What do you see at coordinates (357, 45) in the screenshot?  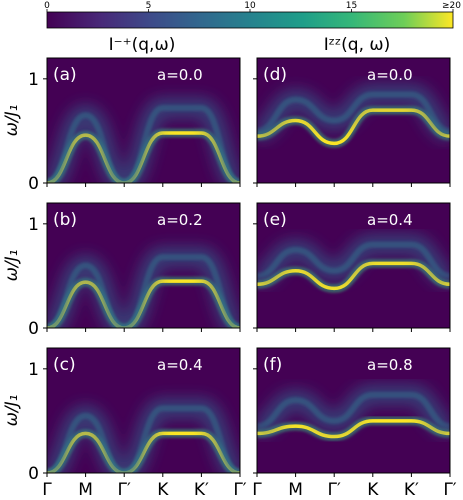 I see `column-title-right: Iᶻᶻ(q, ω)` at bounding box center [357, 45].